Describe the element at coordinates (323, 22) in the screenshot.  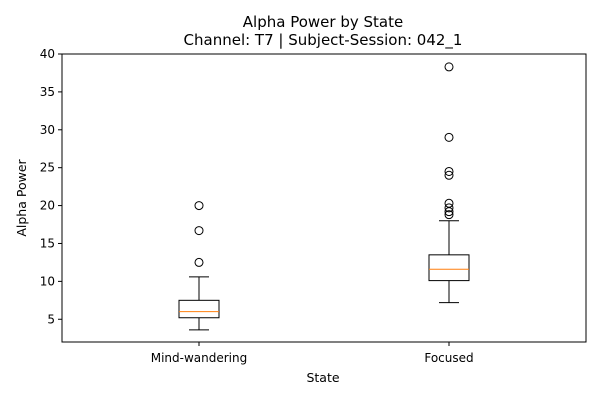
I see `chart-title: Alpha Power by State` at that location.